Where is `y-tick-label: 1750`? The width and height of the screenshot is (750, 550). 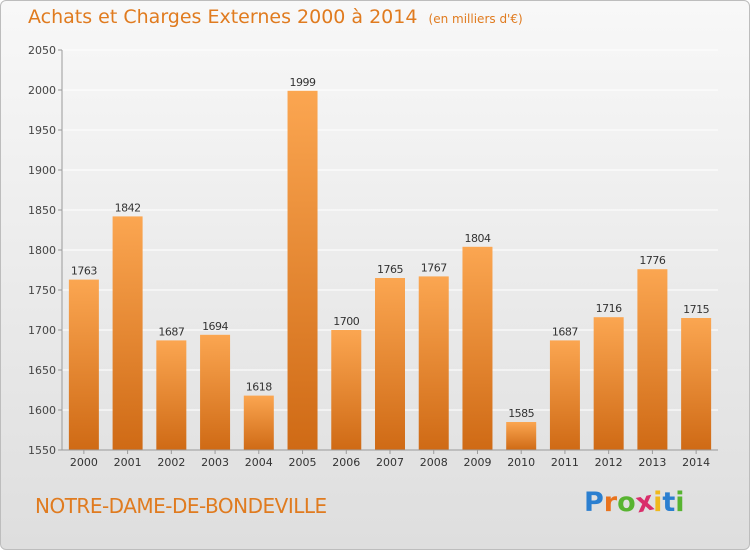
y-tick-label: 1750 is located at coordinates (42, 290).